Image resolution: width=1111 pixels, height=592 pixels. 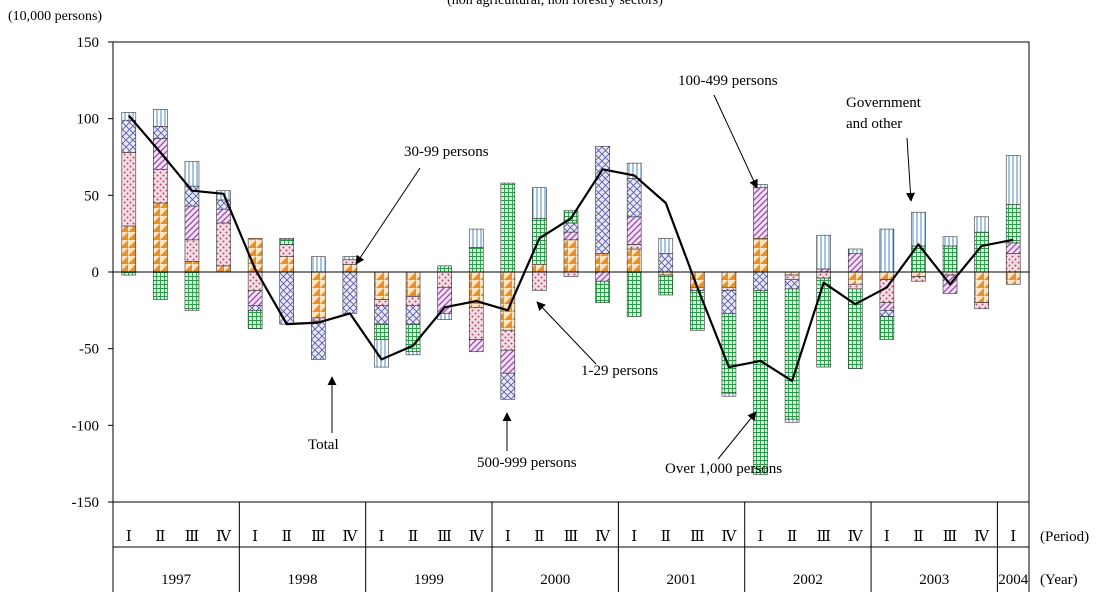 What do you see at coordinates (729, 394) in the screenshot?
I see `bar-segment-s5-q19` at bounding box center [729, 394].